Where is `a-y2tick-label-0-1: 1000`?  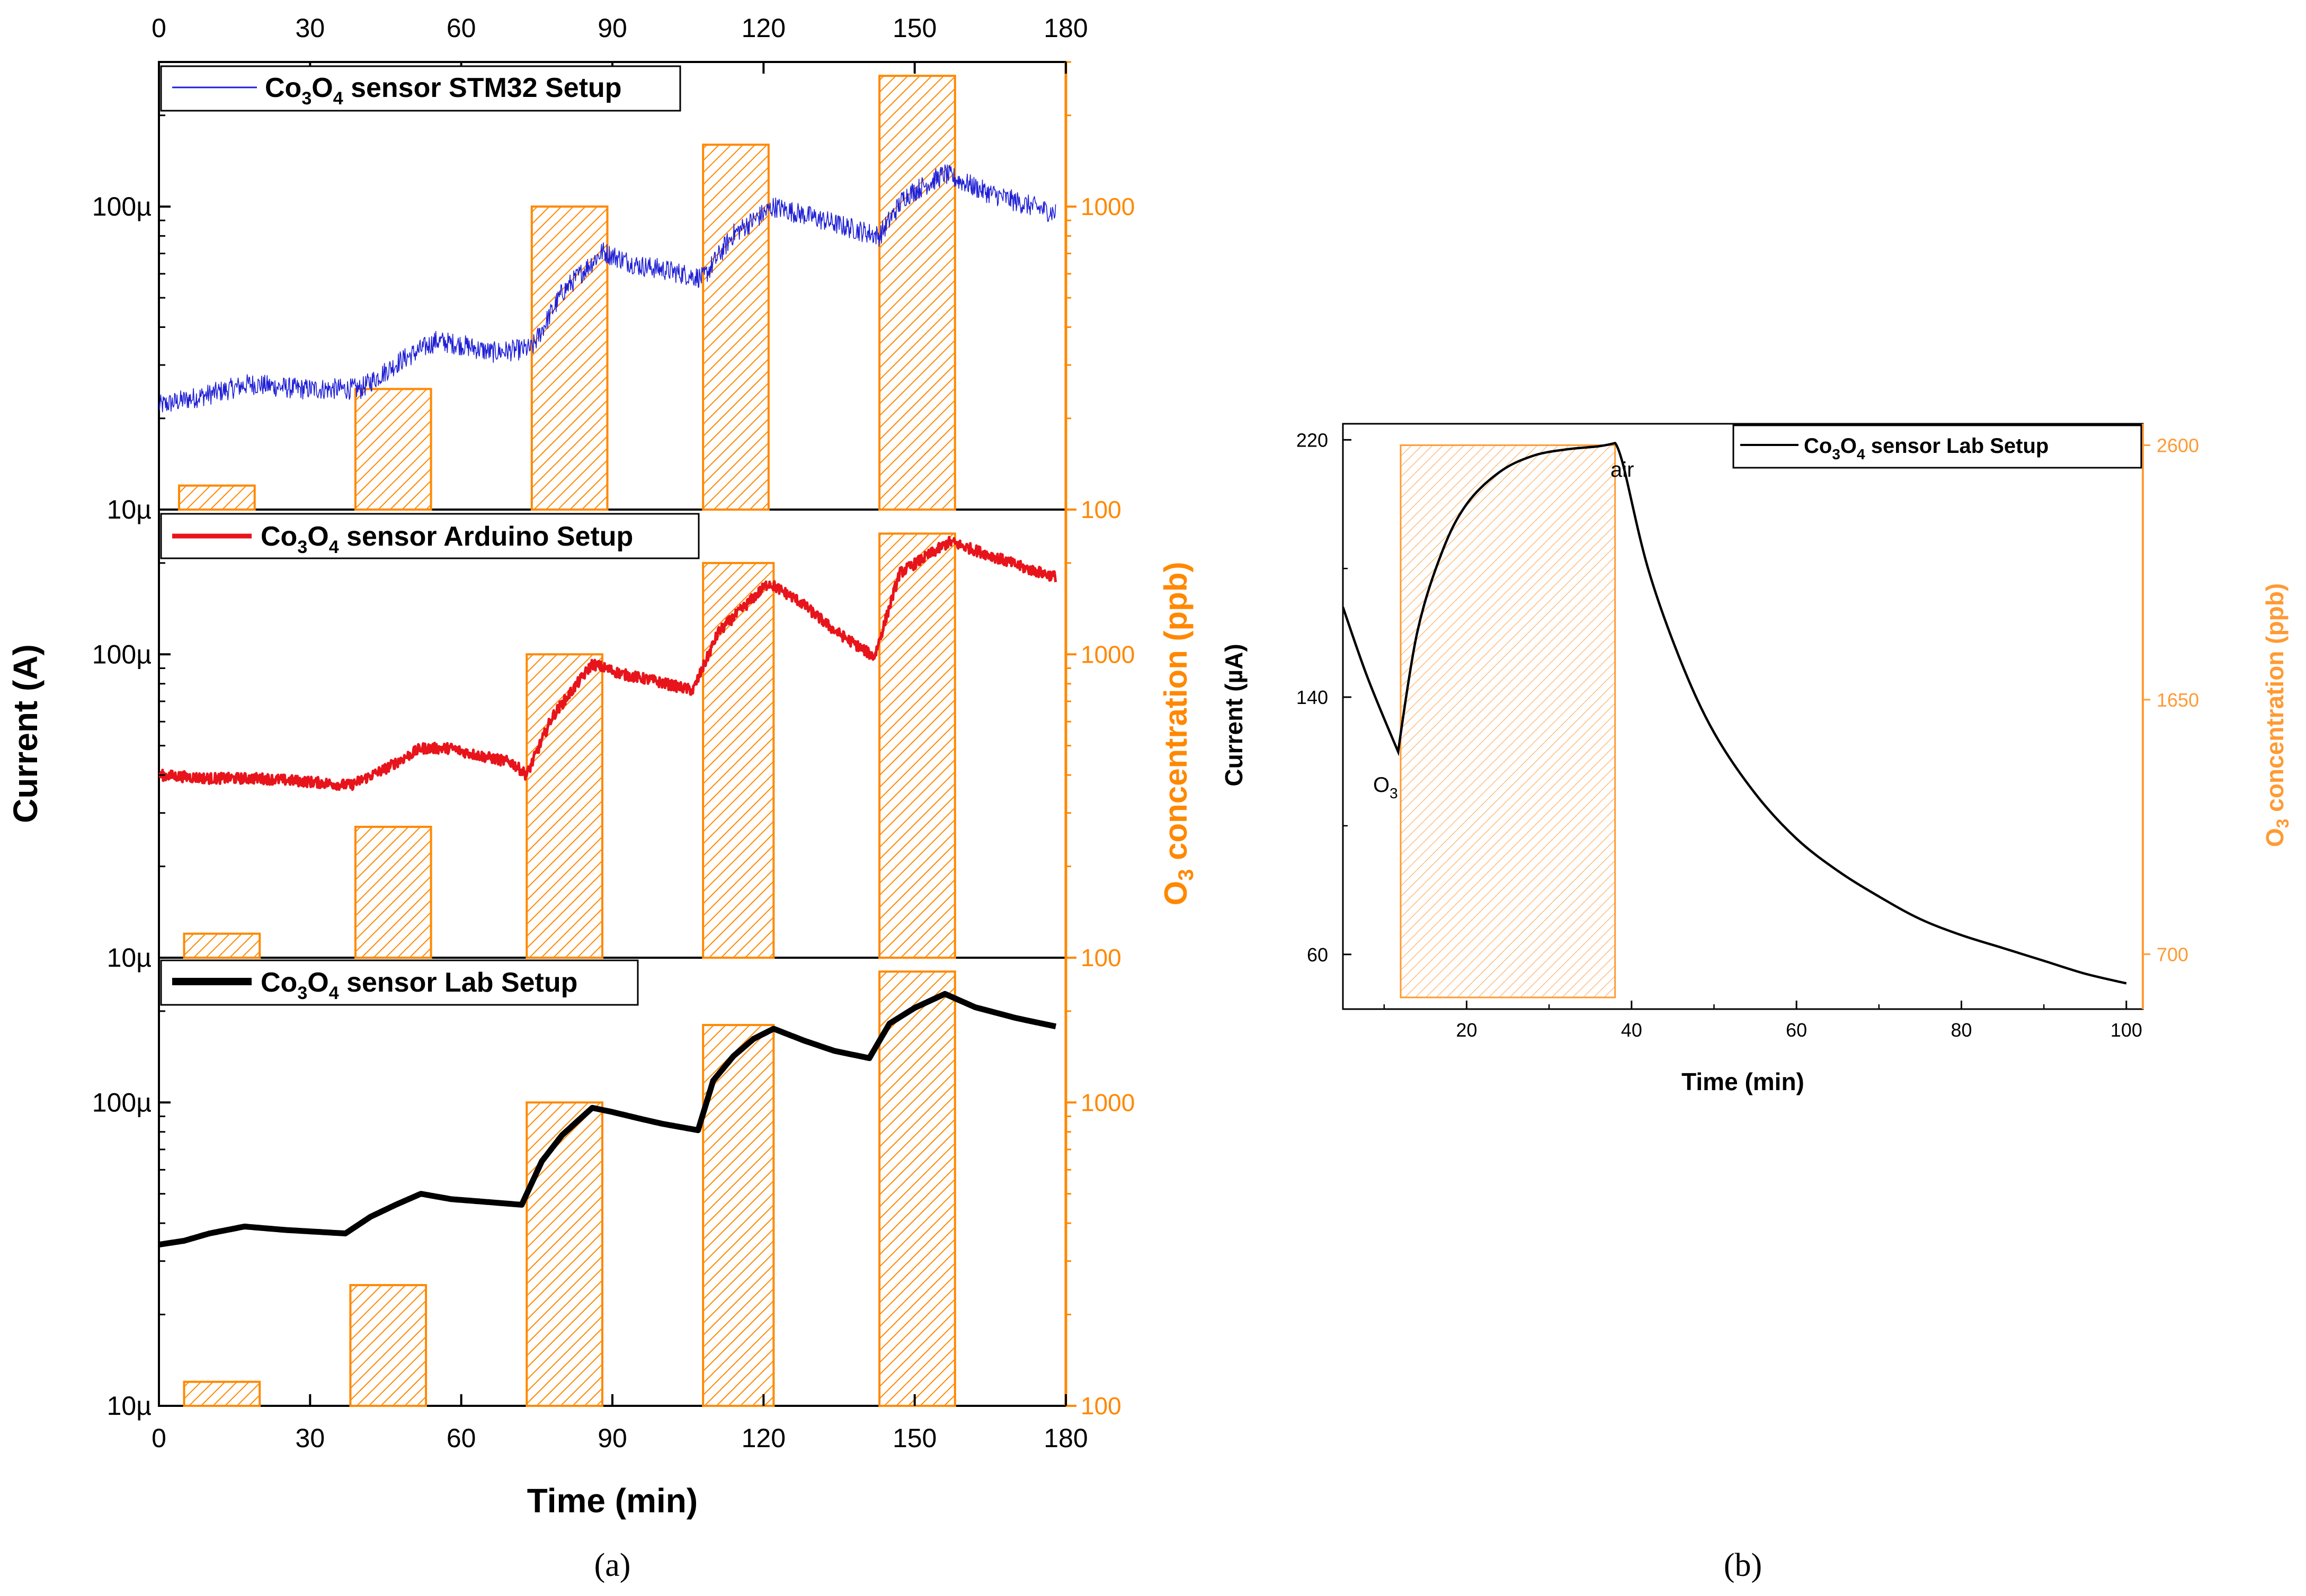
a-y2tick-label-0-1: 1000 is located at coordinates (1108, 206).